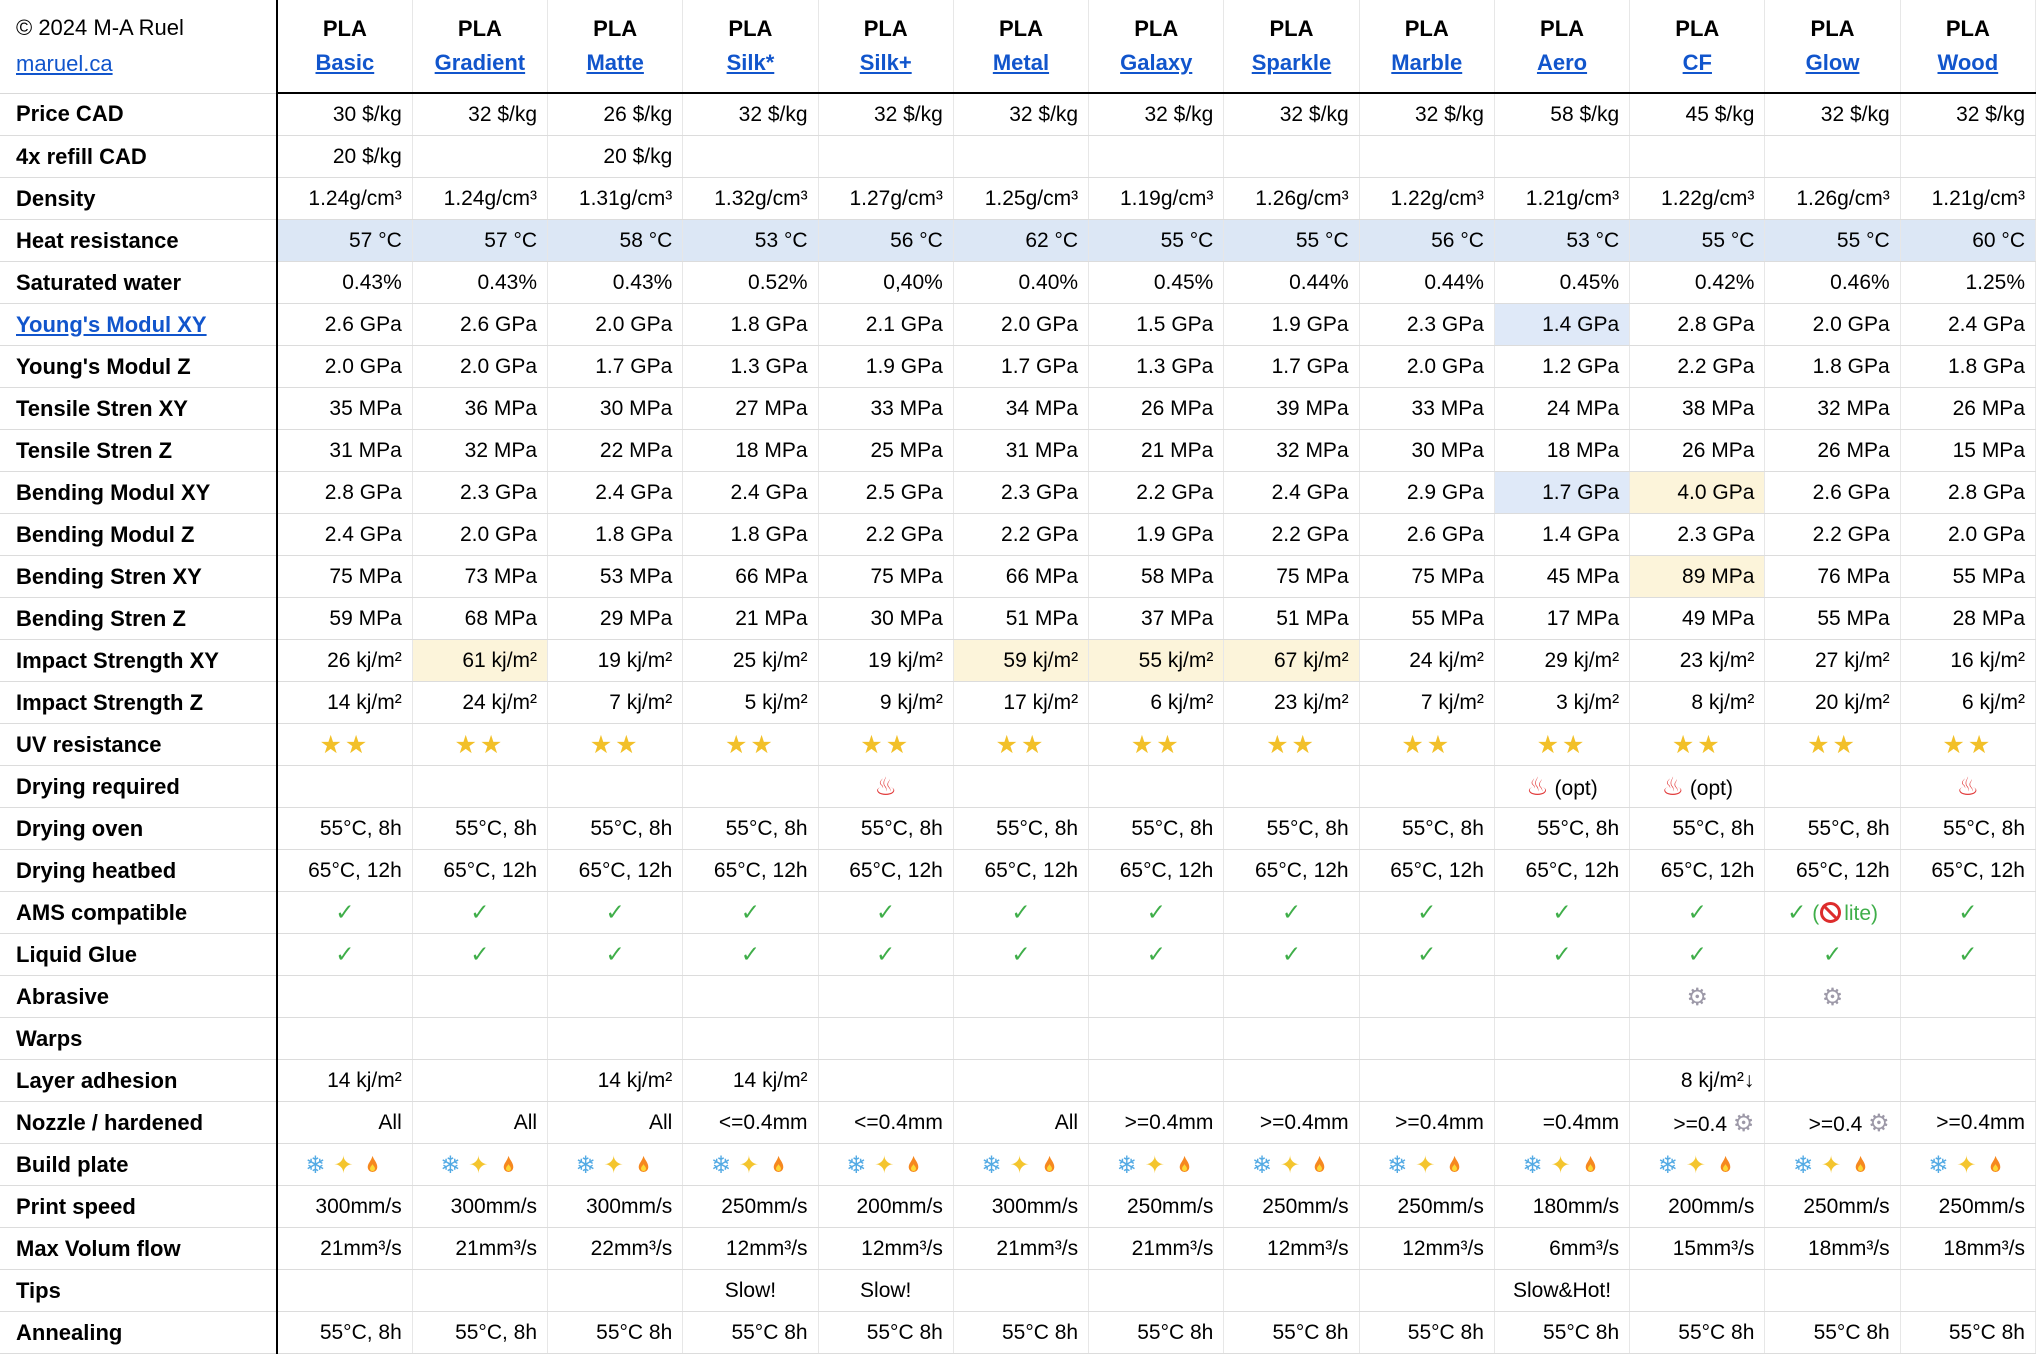  What do you see at coordinates (750, 702) in the screenshot?
I see `cell-impact-strength-z-silk: 5 kj/m²` at bounding box center [750, 702].